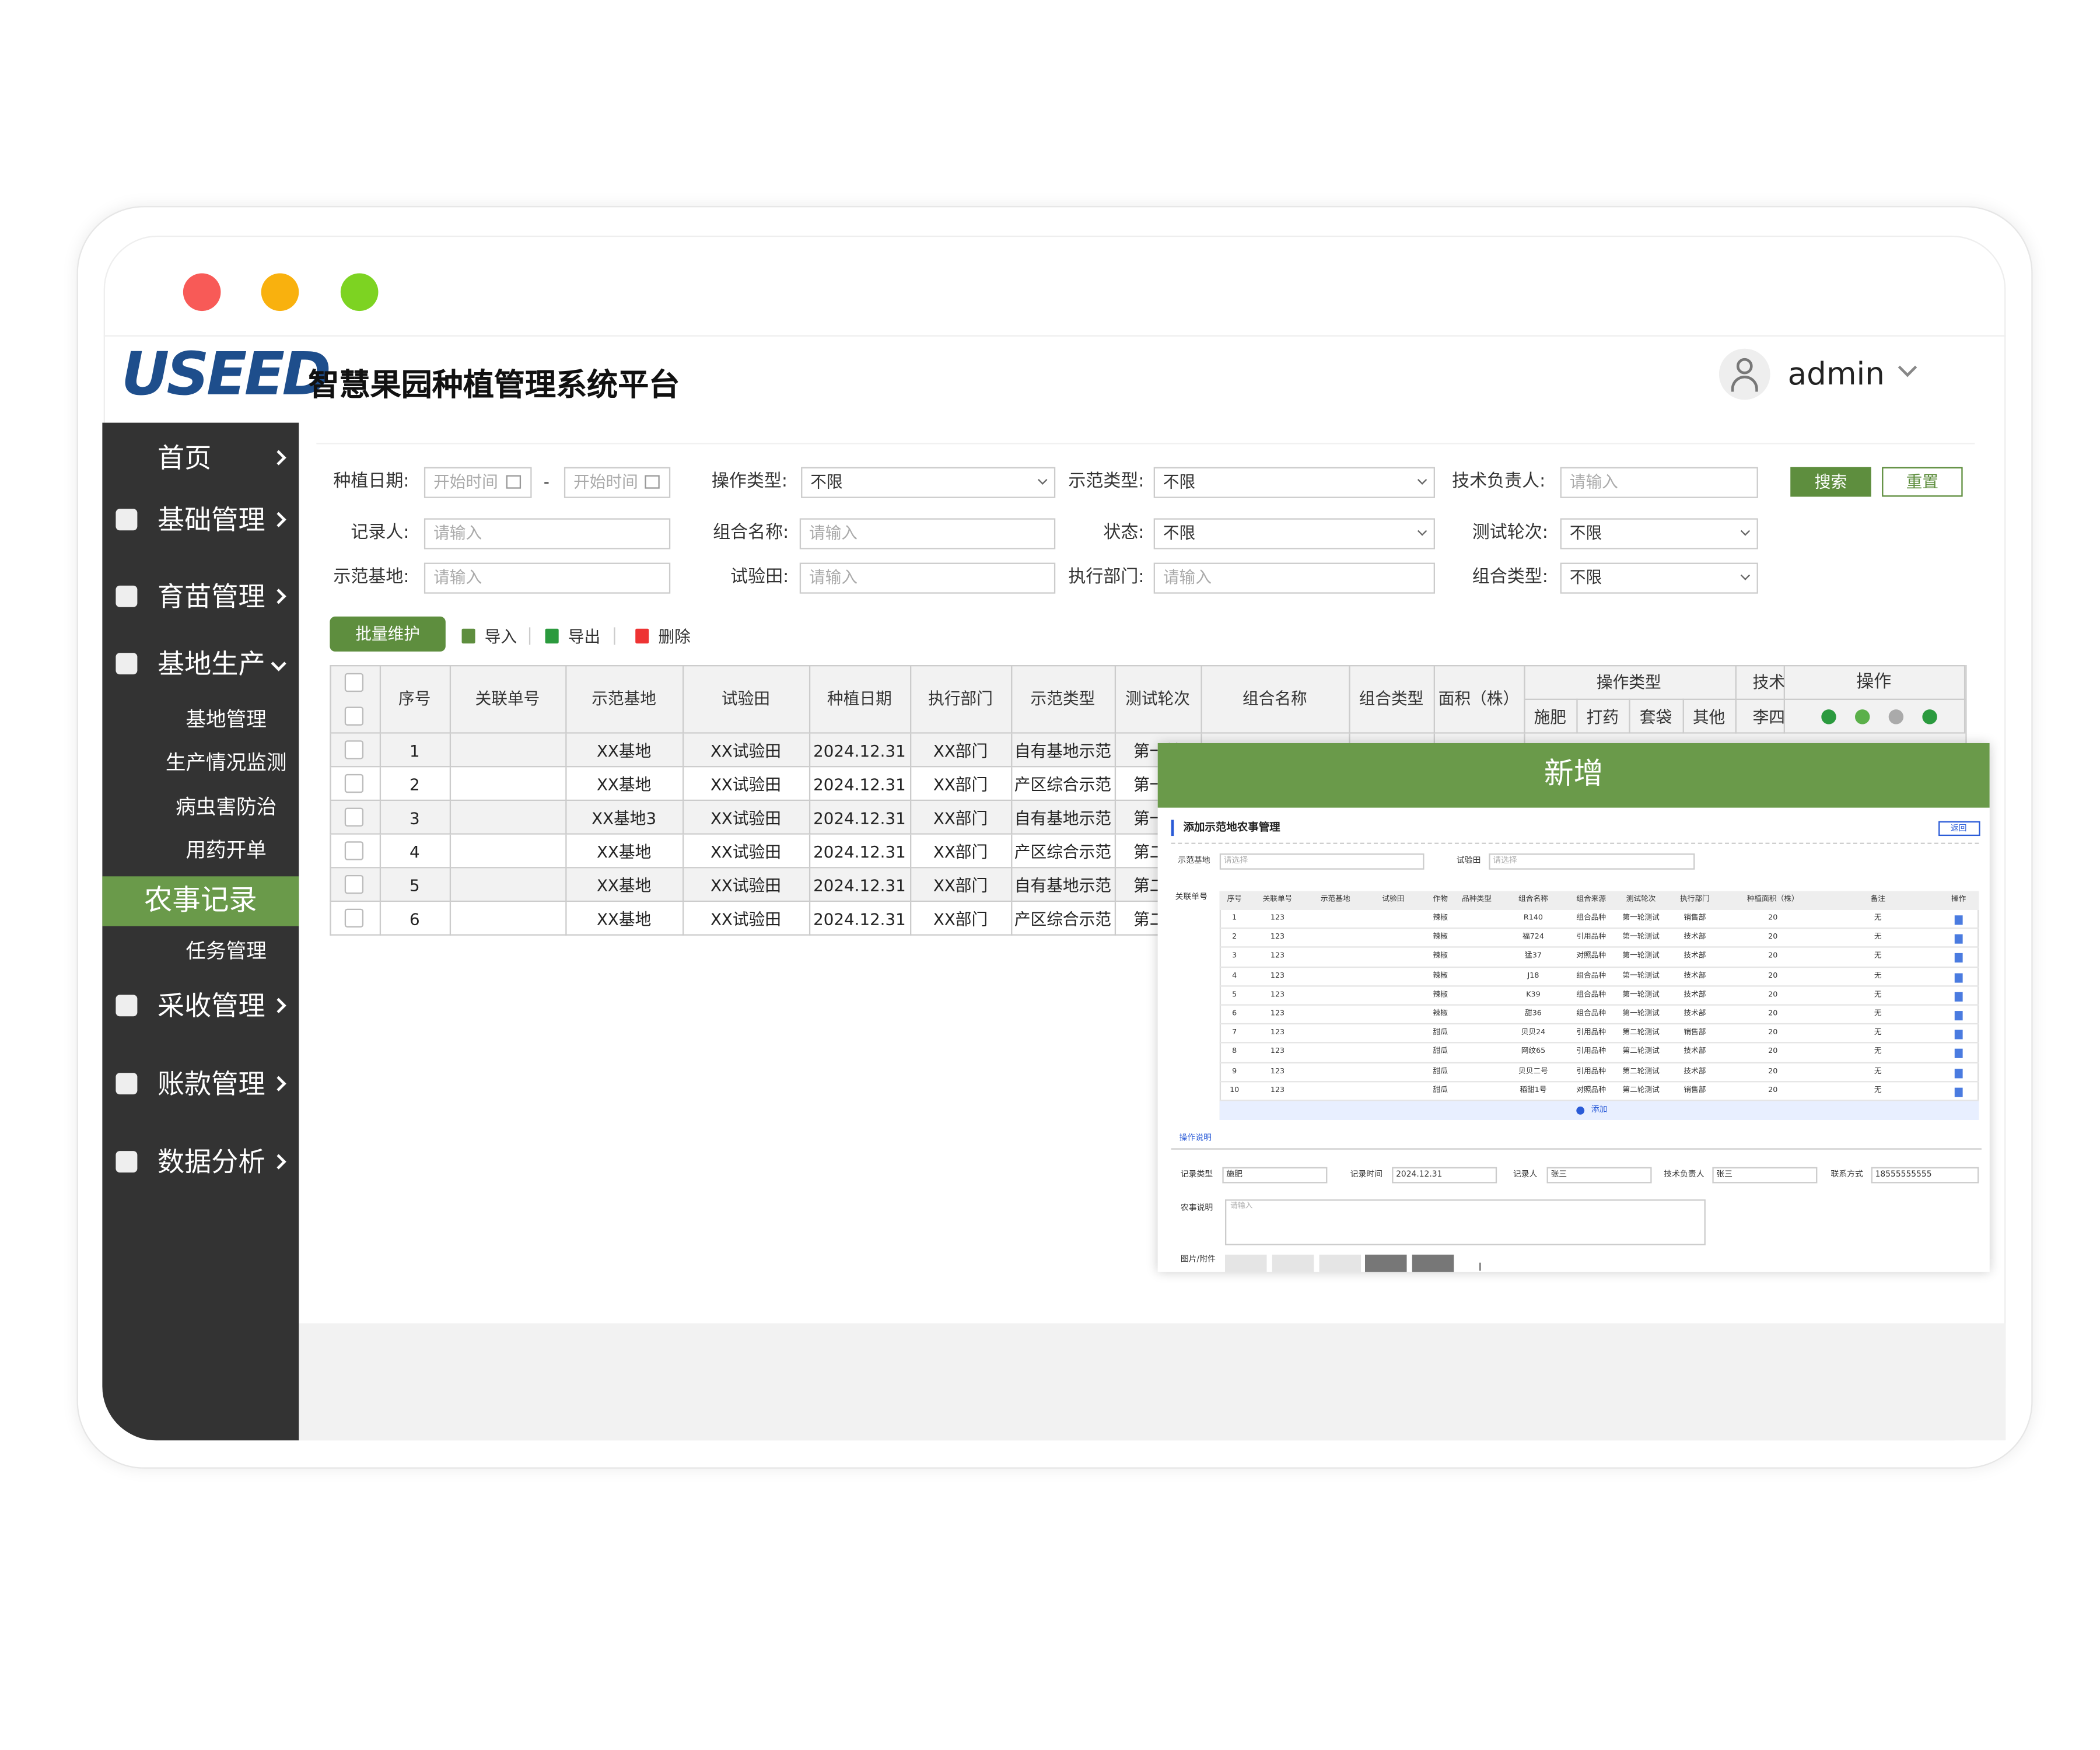 The height and width of the screenshot is (1750, 2100). Describe the element at coordinates (1877, 900) in the screenshot. I see `sub-header-cell: 备注` at that location.